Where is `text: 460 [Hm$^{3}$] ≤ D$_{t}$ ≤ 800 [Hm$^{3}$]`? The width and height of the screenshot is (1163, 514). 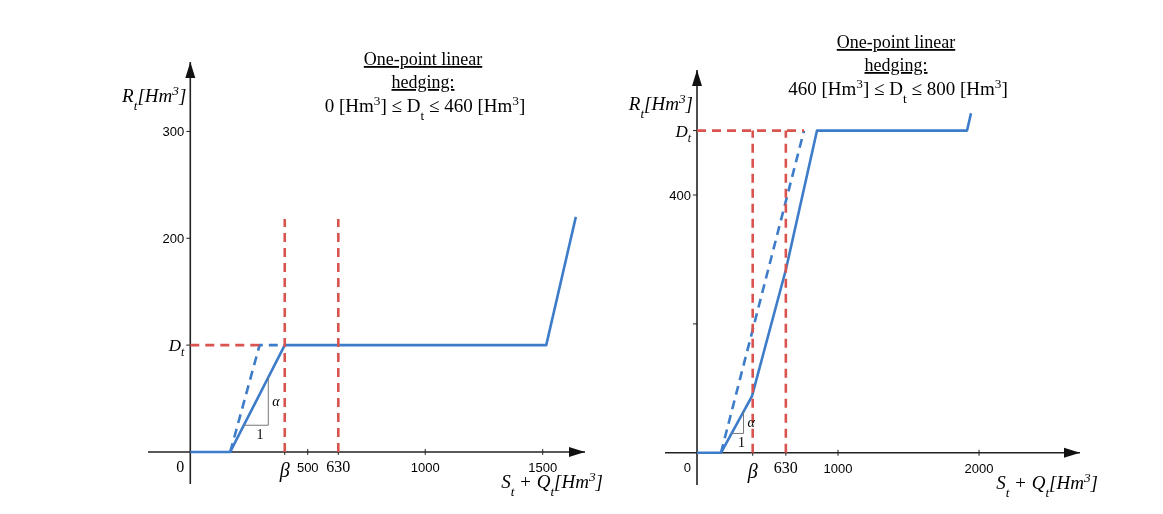
text: 460 [Hm$^{3}$] ≤ D$_{t}$ ≤ 800 [Hm$^{3}$] is located at coordinates (898, 90).